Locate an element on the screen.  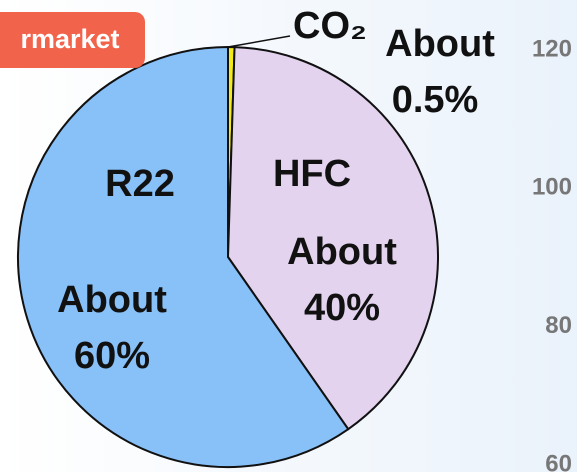
leader-line is located at coordinates (259, 41).